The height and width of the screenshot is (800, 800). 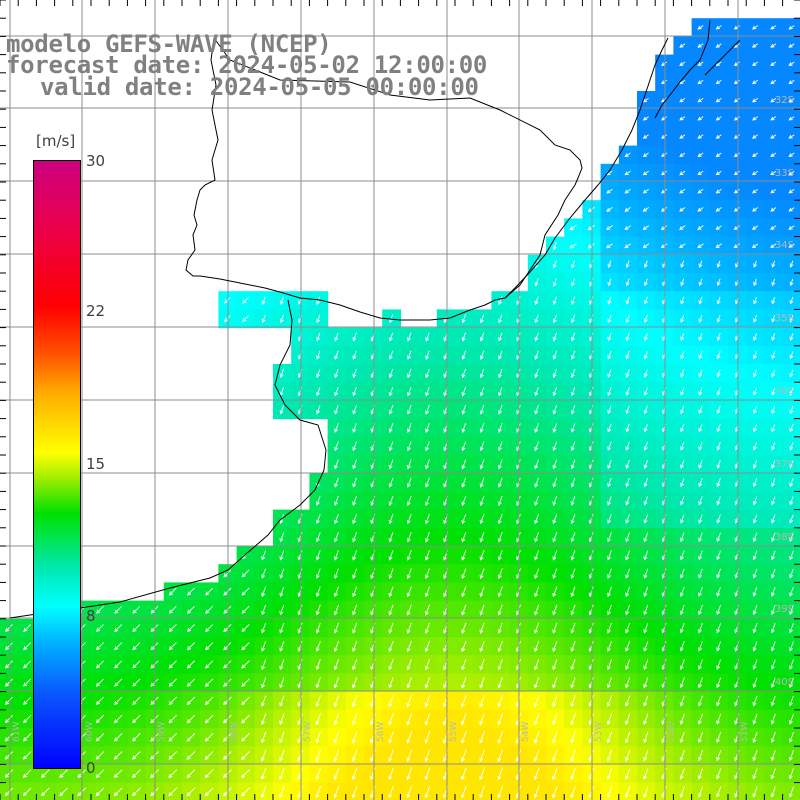 What do you see at coordinates (586, 168) in the screenshot?
I see `brazil-coast` at bounding box center [586, 168].